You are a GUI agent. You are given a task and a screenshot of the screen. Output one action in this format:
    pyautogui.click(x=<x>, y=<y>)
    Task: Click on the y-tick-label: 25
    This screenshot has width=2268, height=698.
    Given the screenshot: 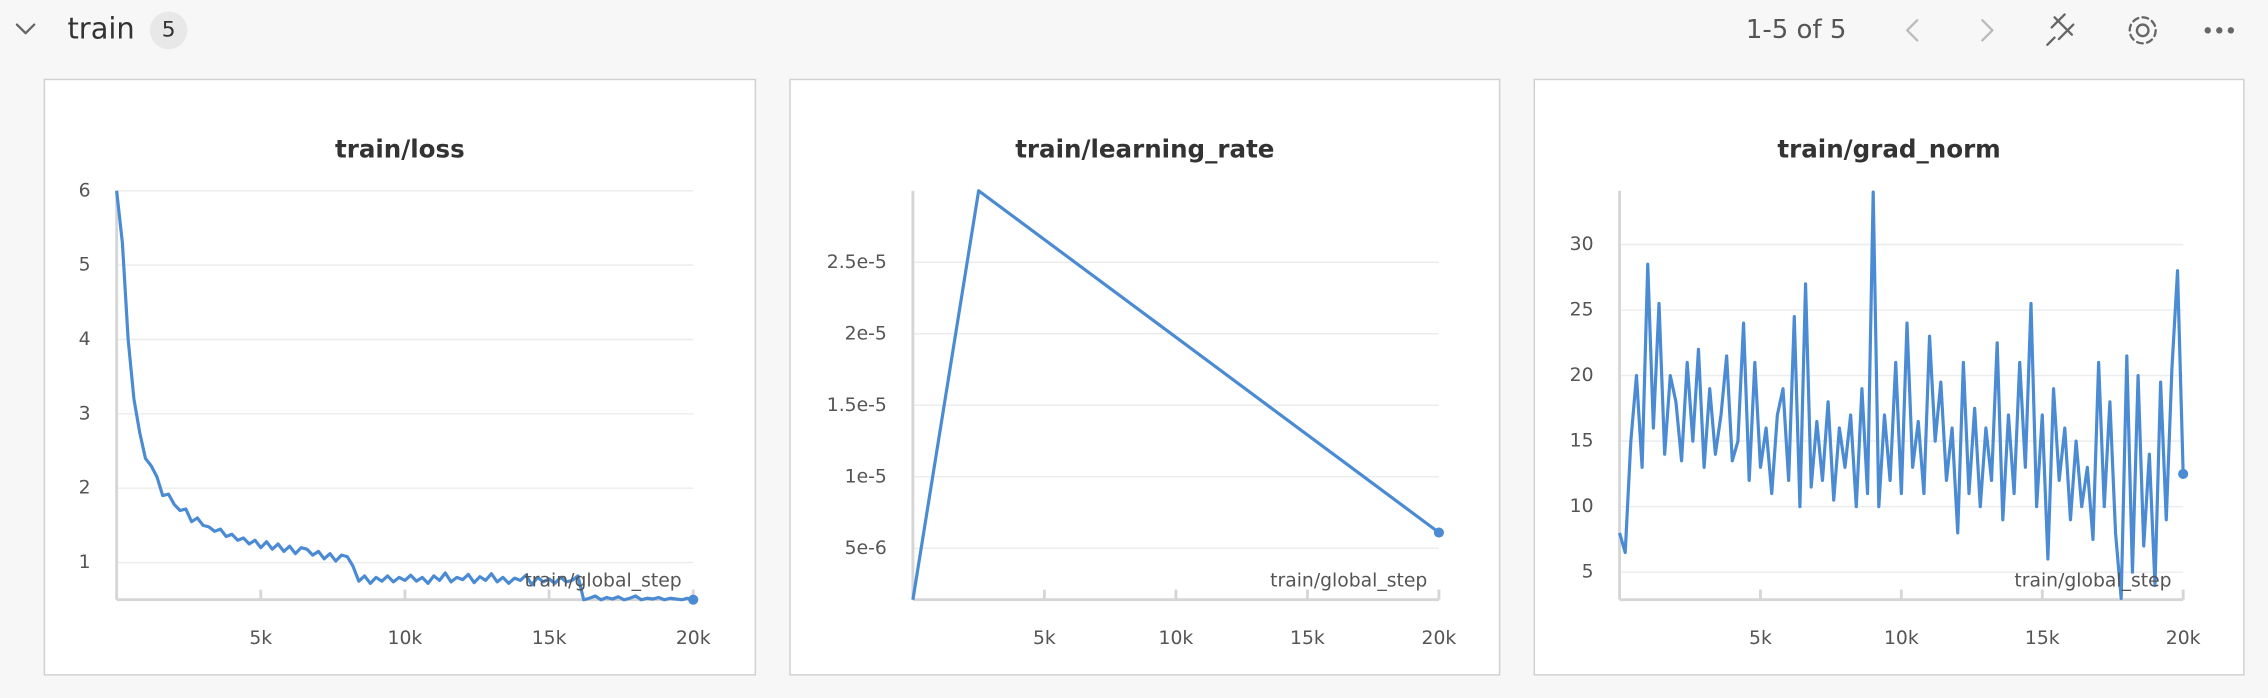 What is the action you would take?
    pyautogui.click(x=1582, y=310)
    